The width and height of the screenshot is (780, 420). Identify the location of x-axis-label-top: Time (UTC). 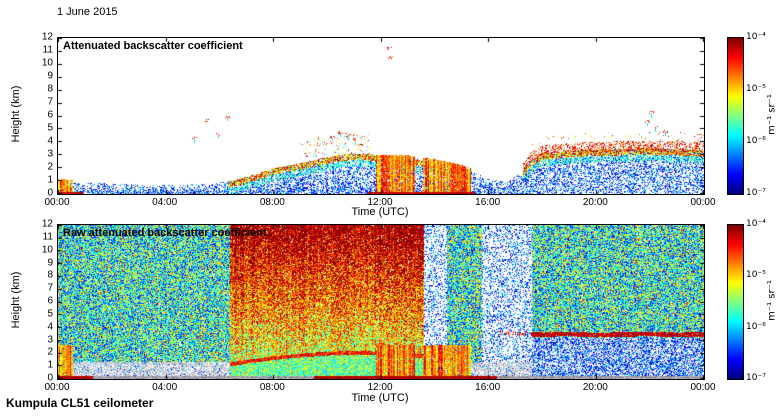
(380, 212).